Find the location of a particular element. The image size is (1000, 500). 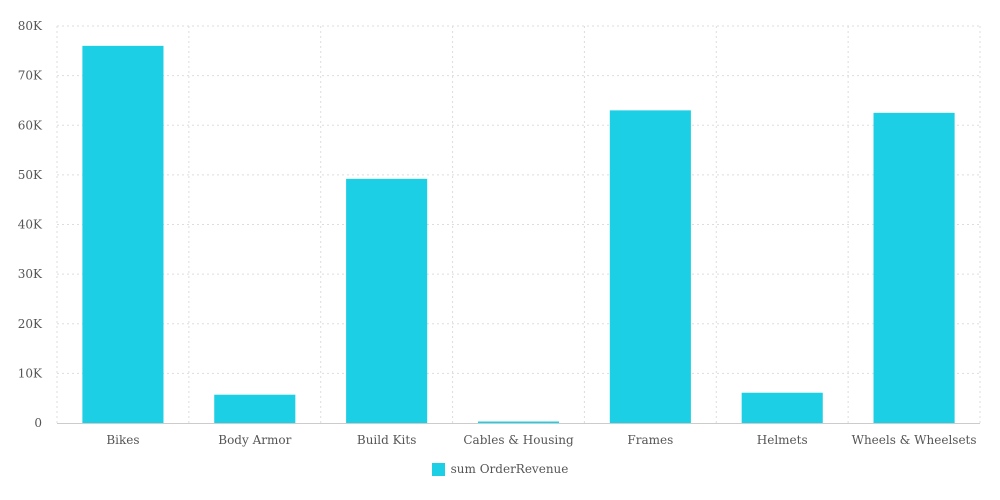

legend-swatch is located at coordinates (438, 469).